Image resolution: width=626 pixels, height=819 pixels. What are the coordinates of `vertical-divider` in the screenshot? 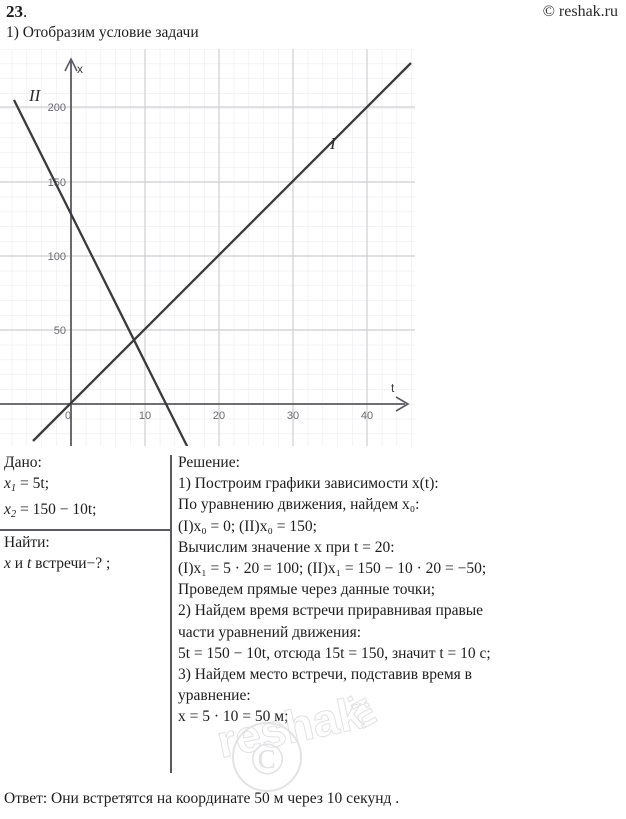 It's located at (171, 614).